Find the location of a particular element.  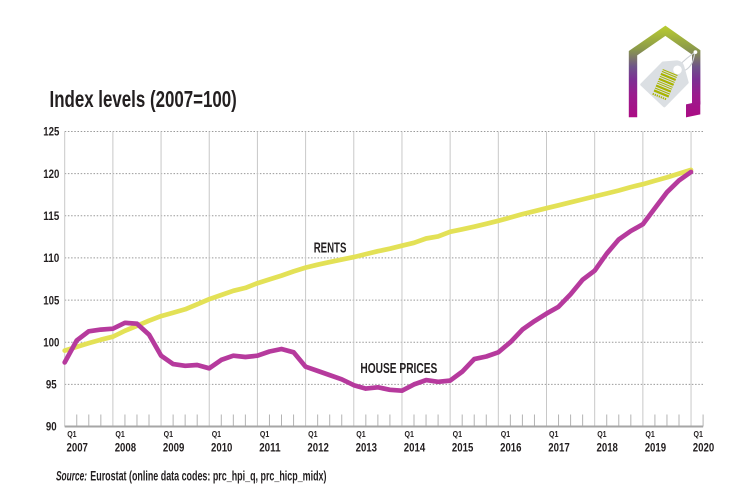

svg-text: 95 is located at coordinates (51, 385).